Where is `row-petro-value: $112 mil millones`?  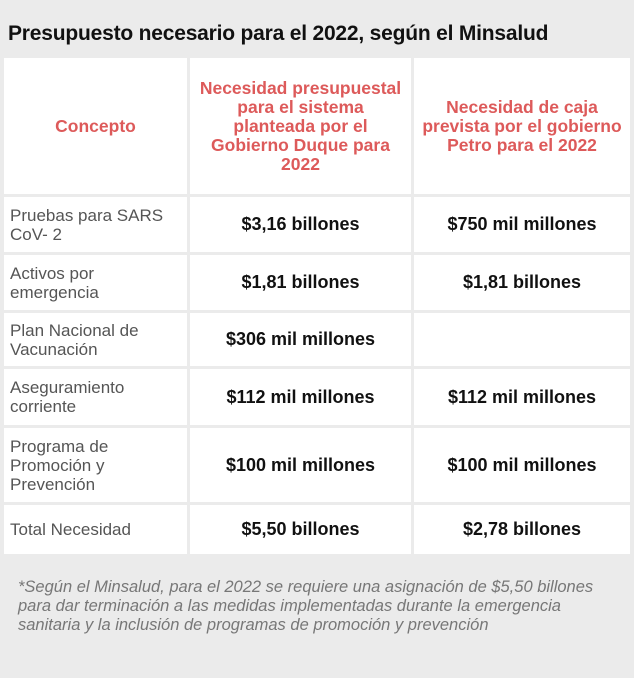
row-petro-value: $112 mil millones is located at coordinates (522, 398).